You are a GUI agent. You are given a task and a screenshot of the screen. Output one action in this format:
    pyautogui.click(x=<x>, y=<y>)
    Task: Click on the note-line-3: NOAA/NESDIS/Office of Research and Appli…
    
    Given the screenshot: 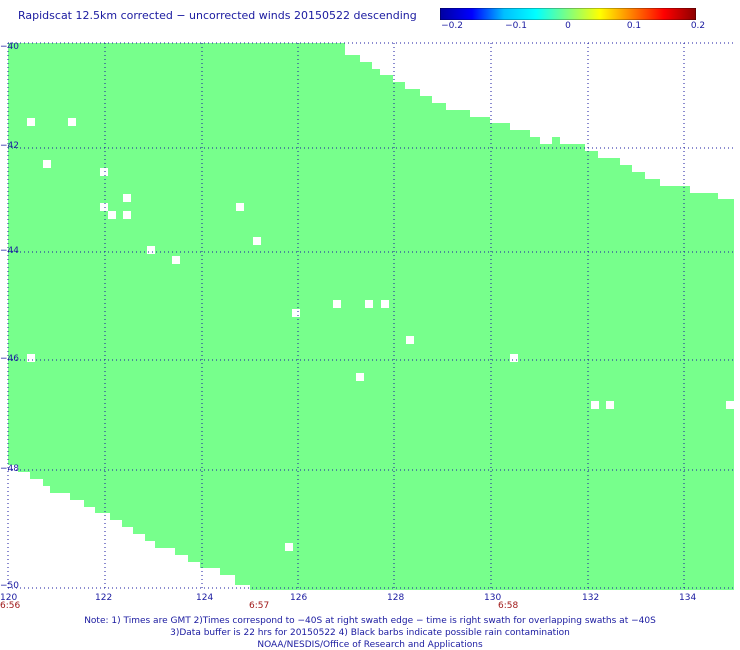 What is the action you would take?
    pyautogui.click(x=370, y=645)
    